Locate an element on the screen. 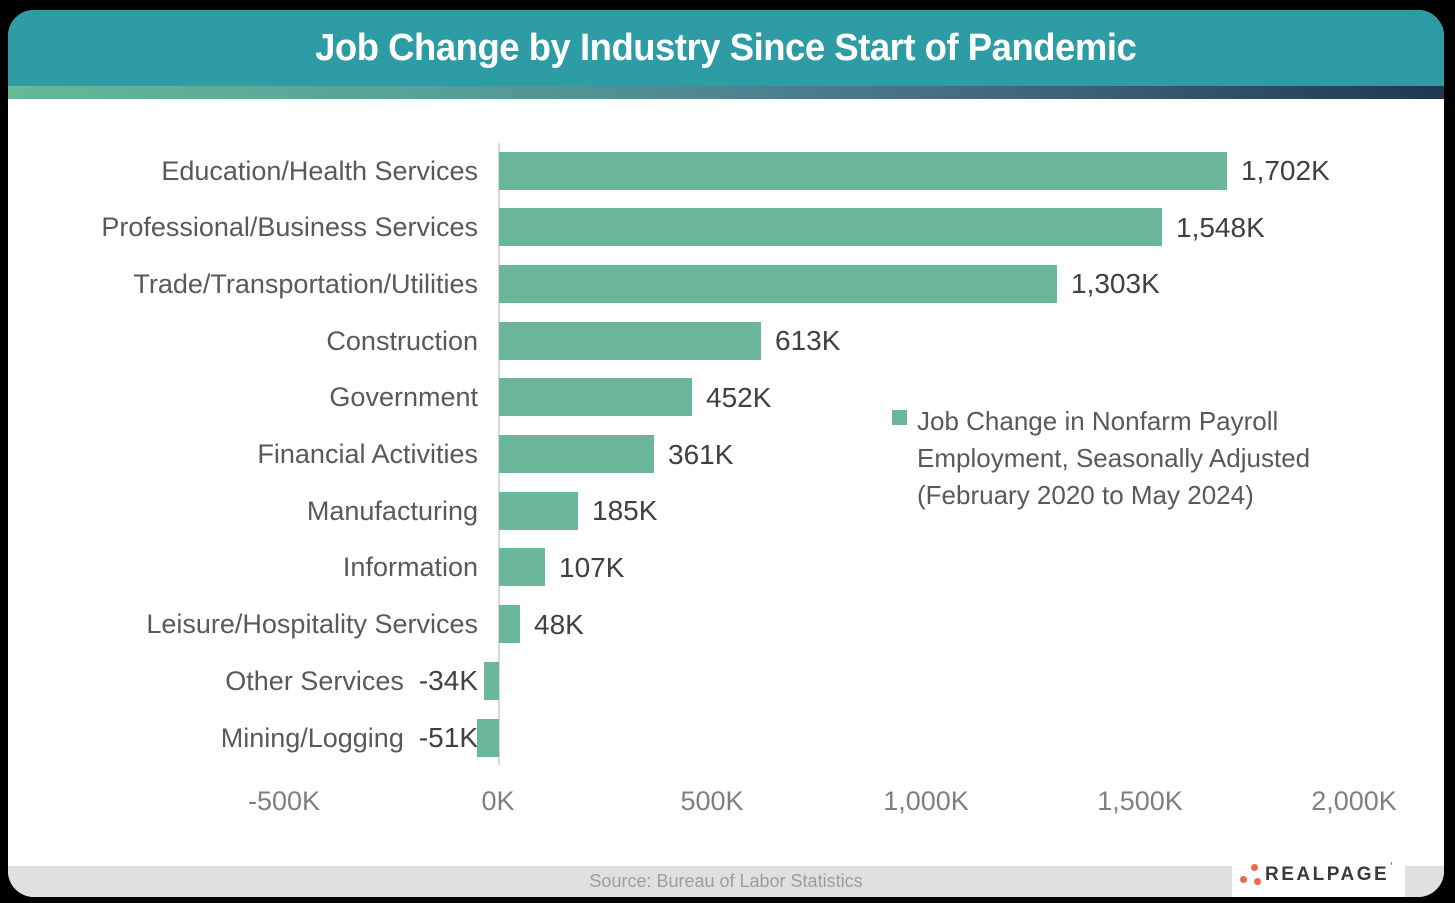 Image resolution: width=1455 pixels, height=903 pixels. bar-row: Information 107K is located at coordinates (726, 567).